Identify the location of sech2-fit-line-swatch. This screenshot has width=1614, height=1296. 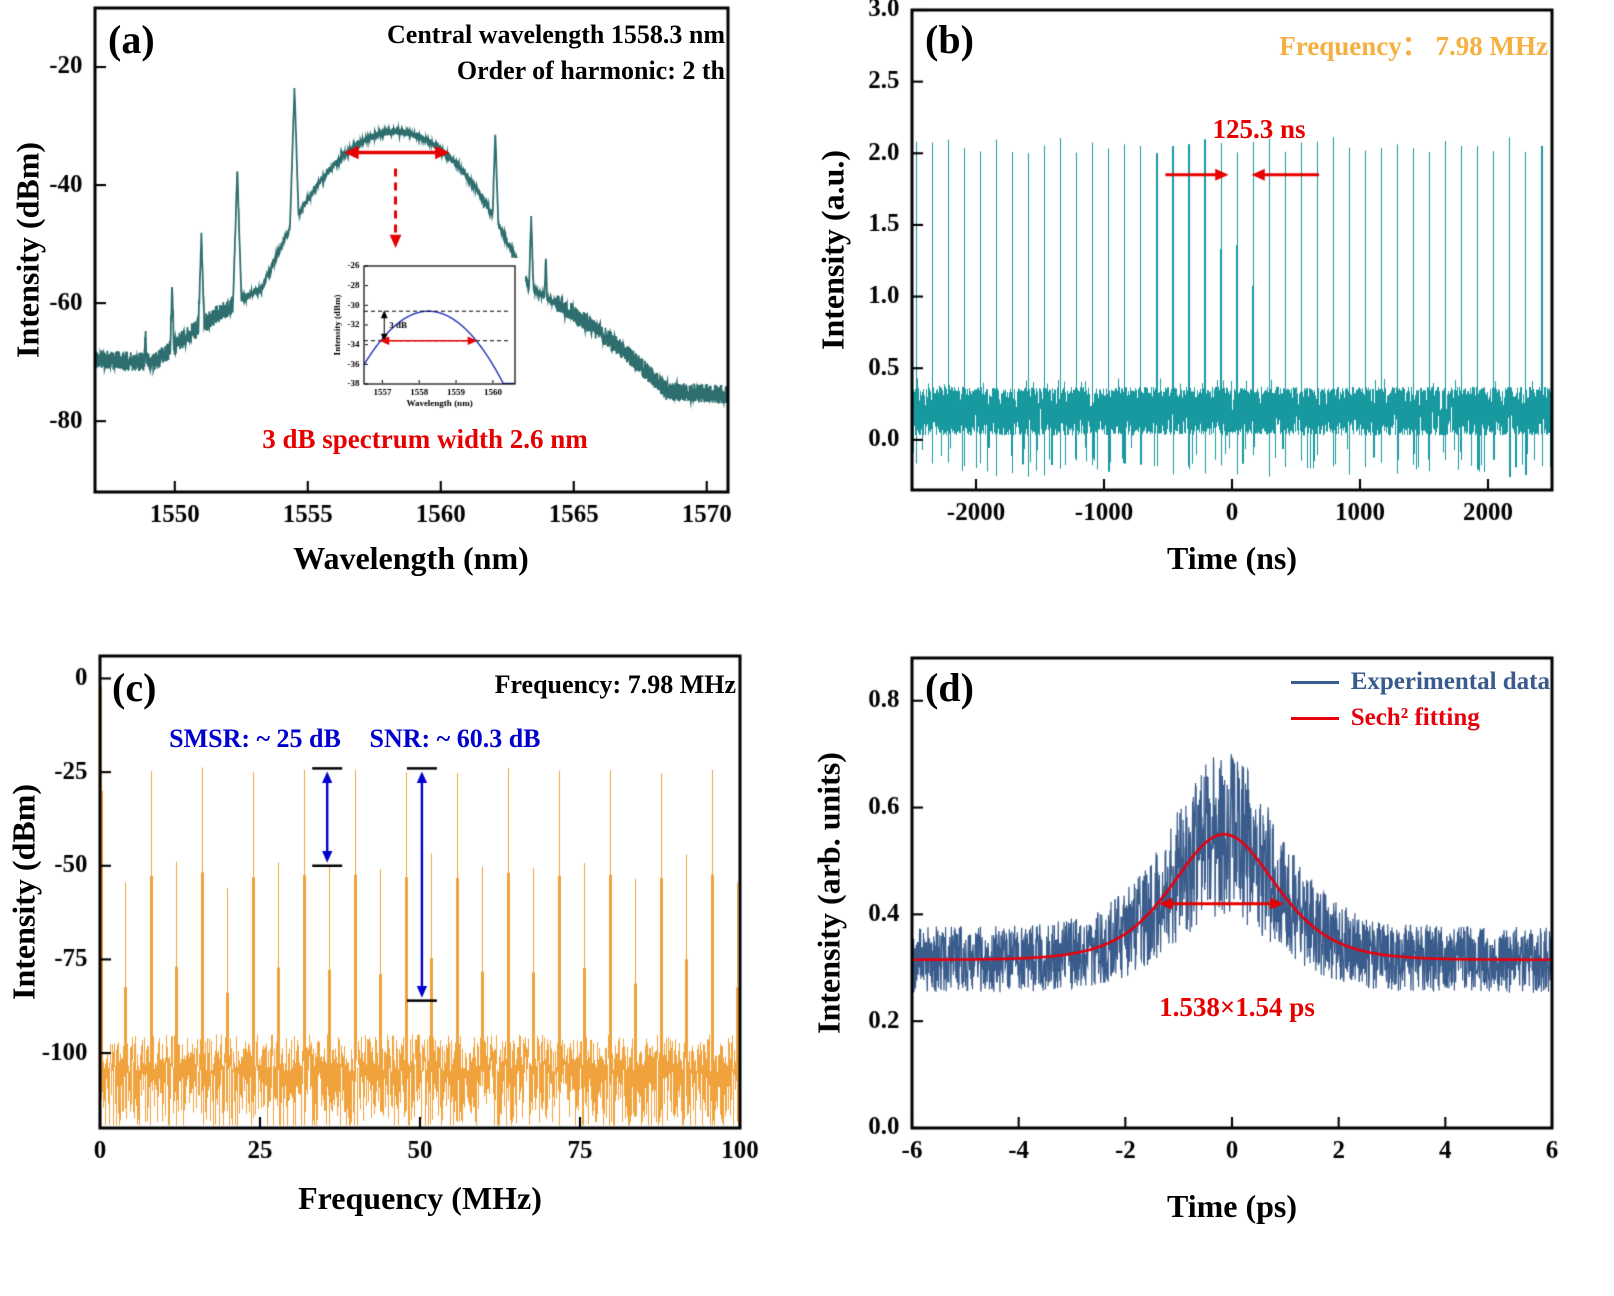
(1314, 718).